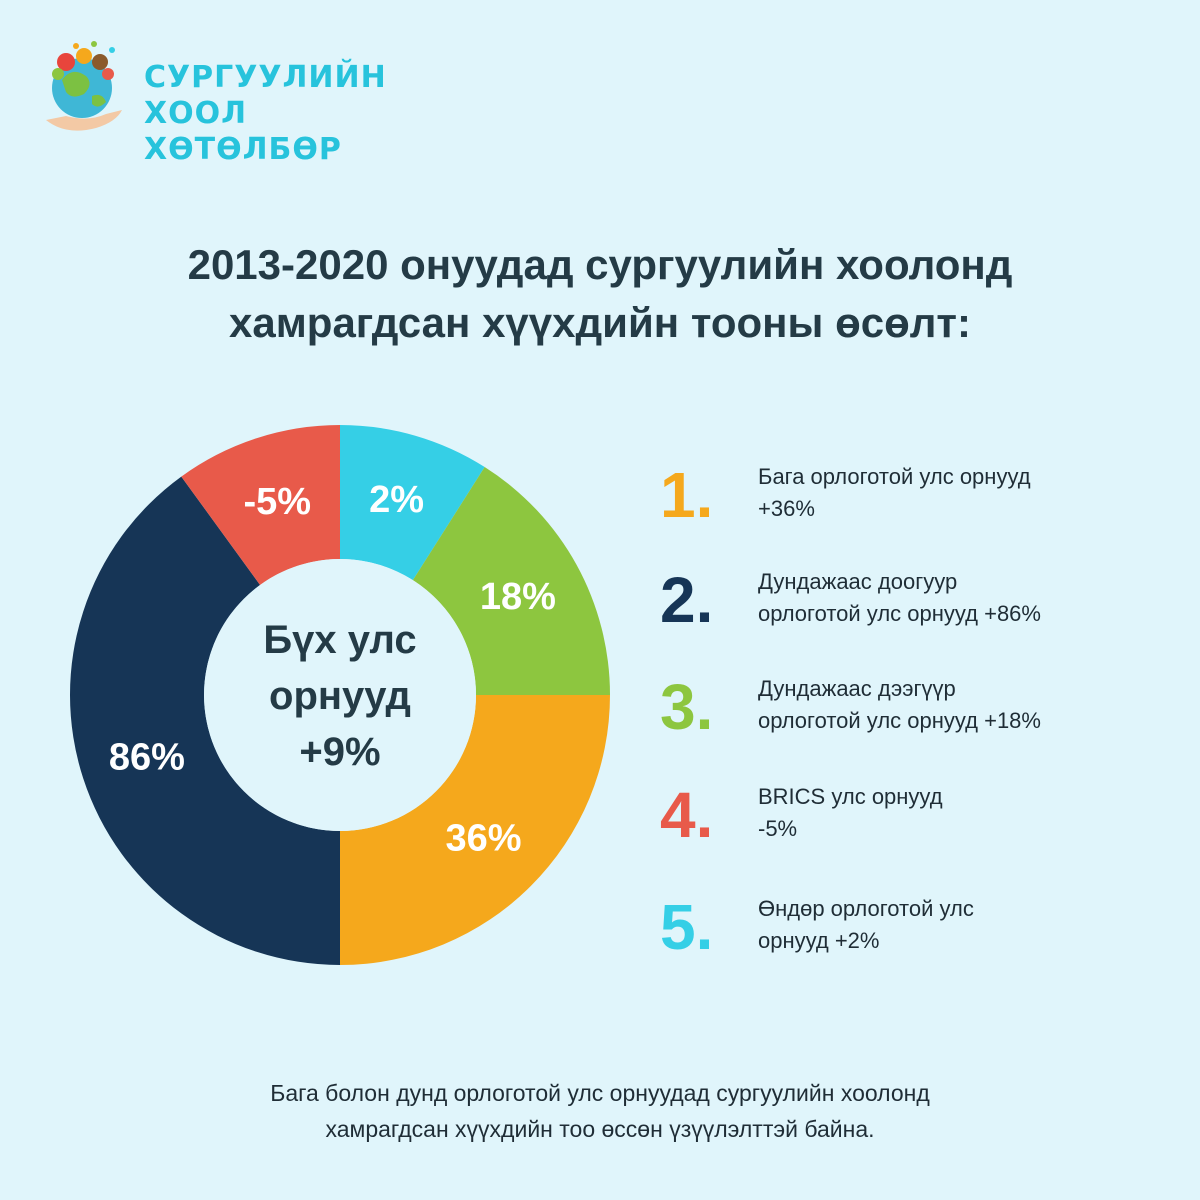  I want to click on title-line2: хамрагдсан хүүхдийн тооны өсөлт:, so click(600, 322).